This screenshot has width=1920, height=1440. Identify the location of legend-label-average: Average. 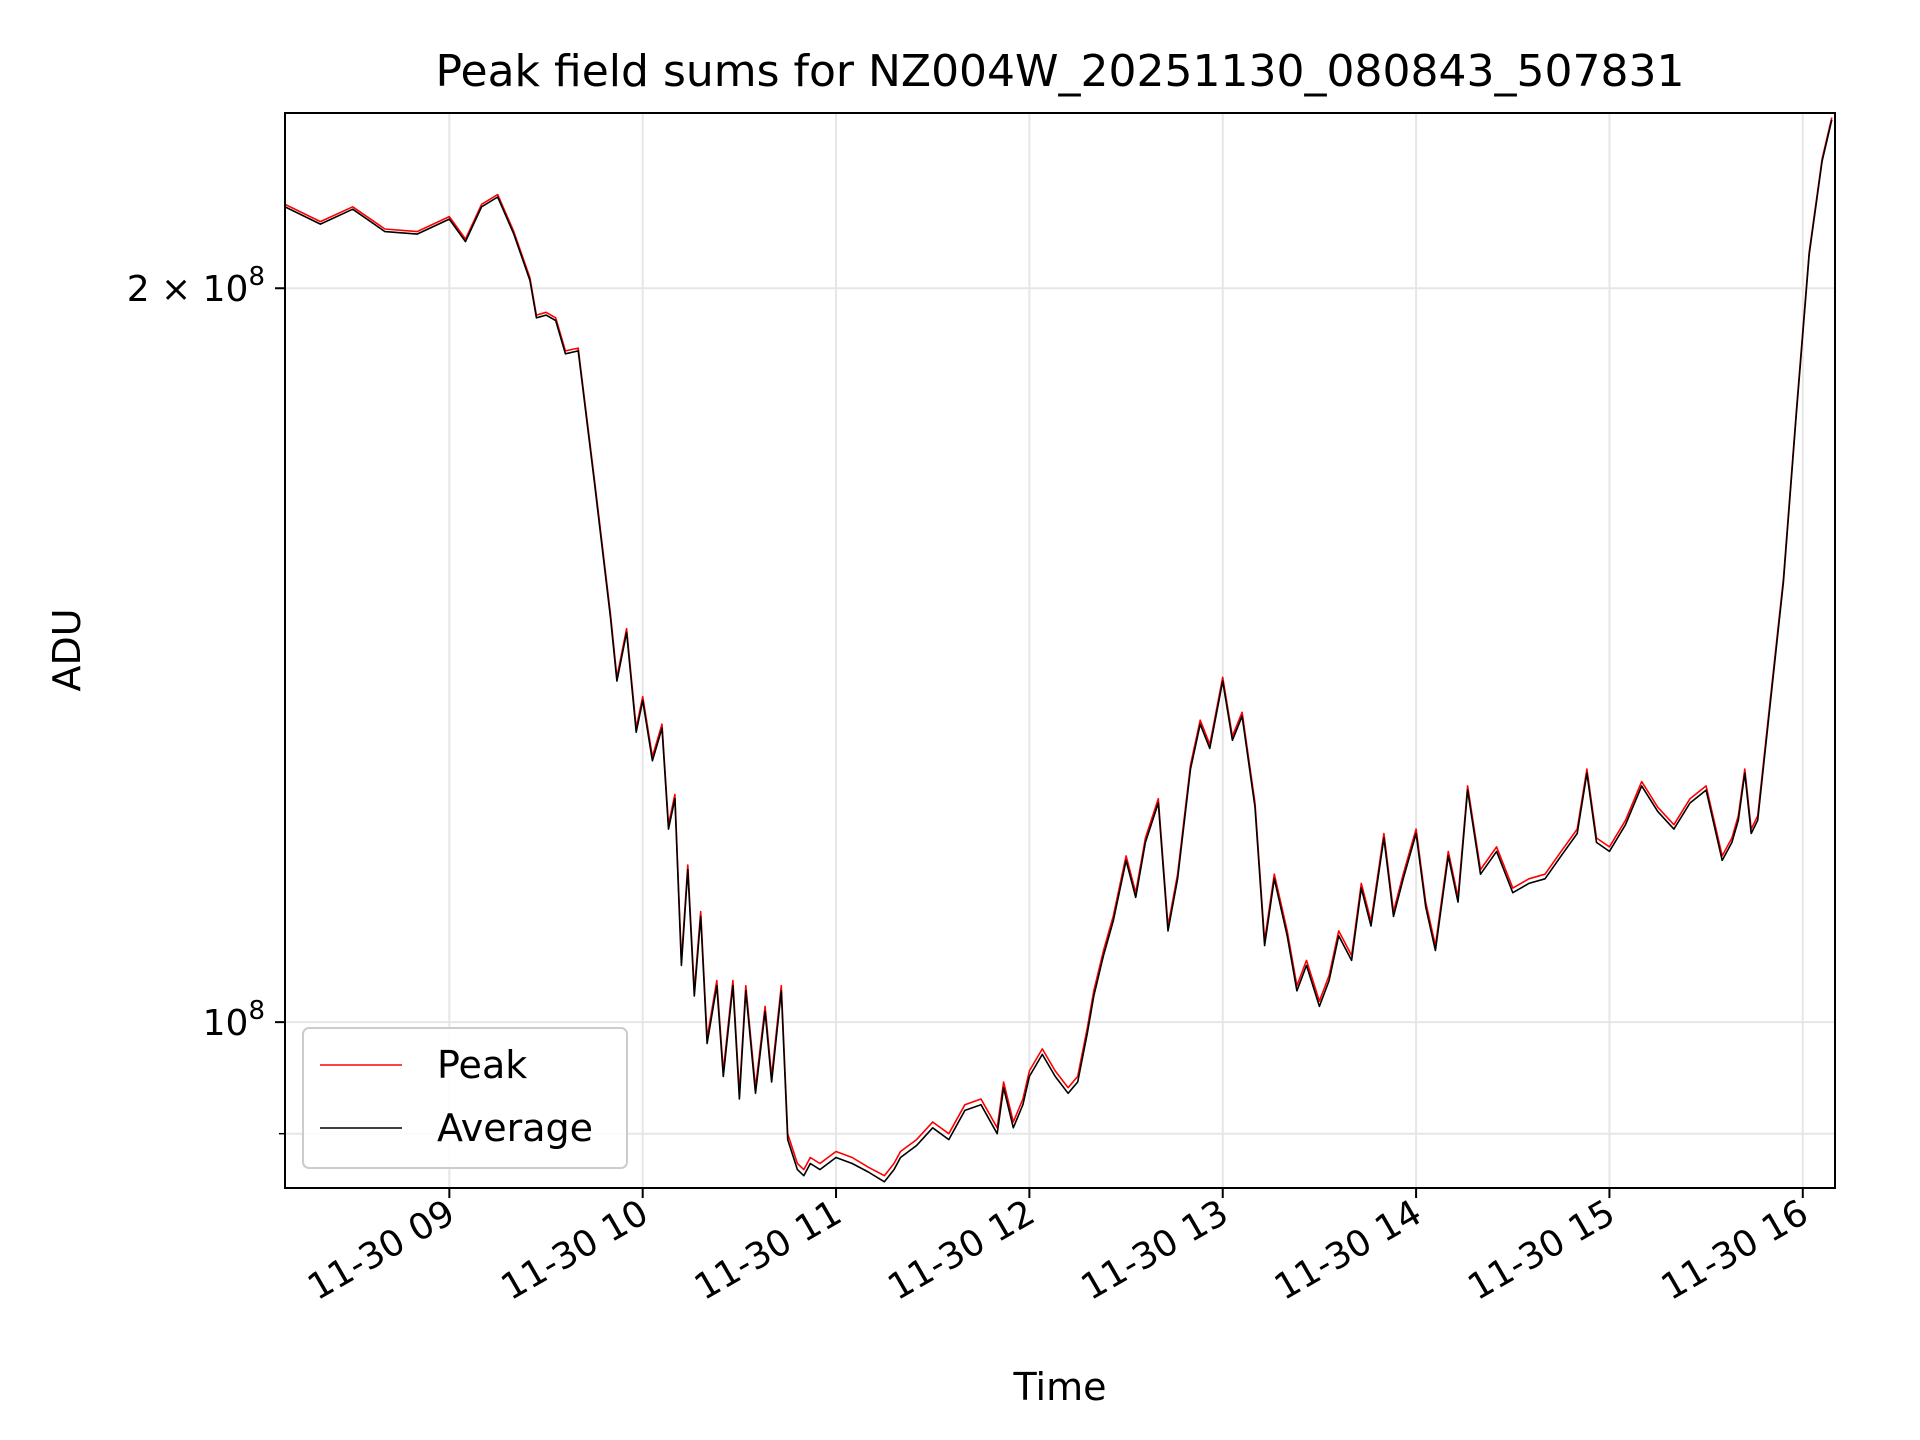
(515, 1128).